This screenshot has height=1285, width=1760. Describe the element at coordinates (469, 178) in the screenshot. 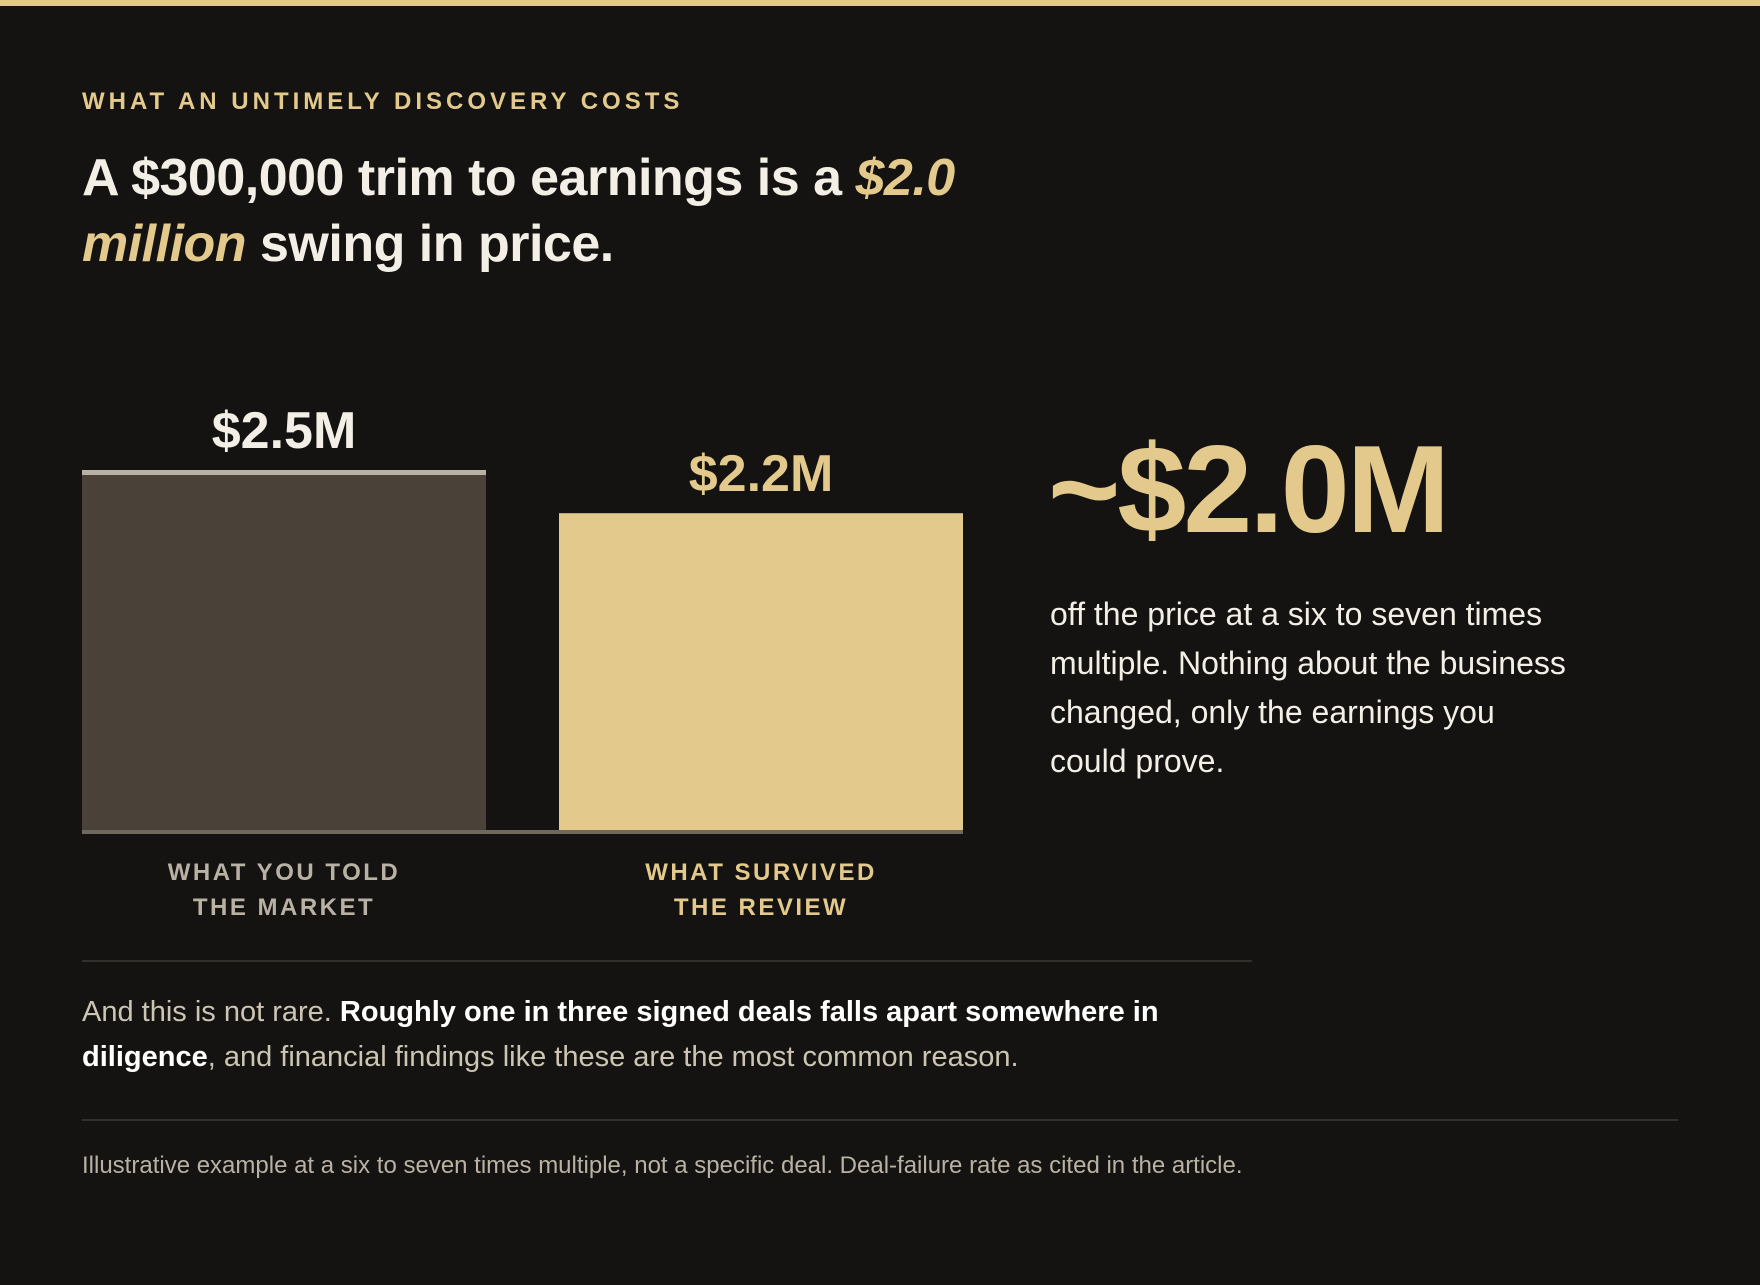

I see `headline-lead: A $300,000 trim to earnings is a` at that location.